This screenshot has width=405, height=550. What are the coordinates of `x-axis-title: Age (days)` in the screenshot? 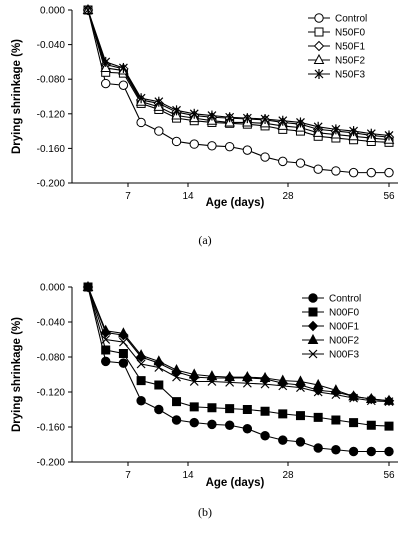 It's located at (235, 483).